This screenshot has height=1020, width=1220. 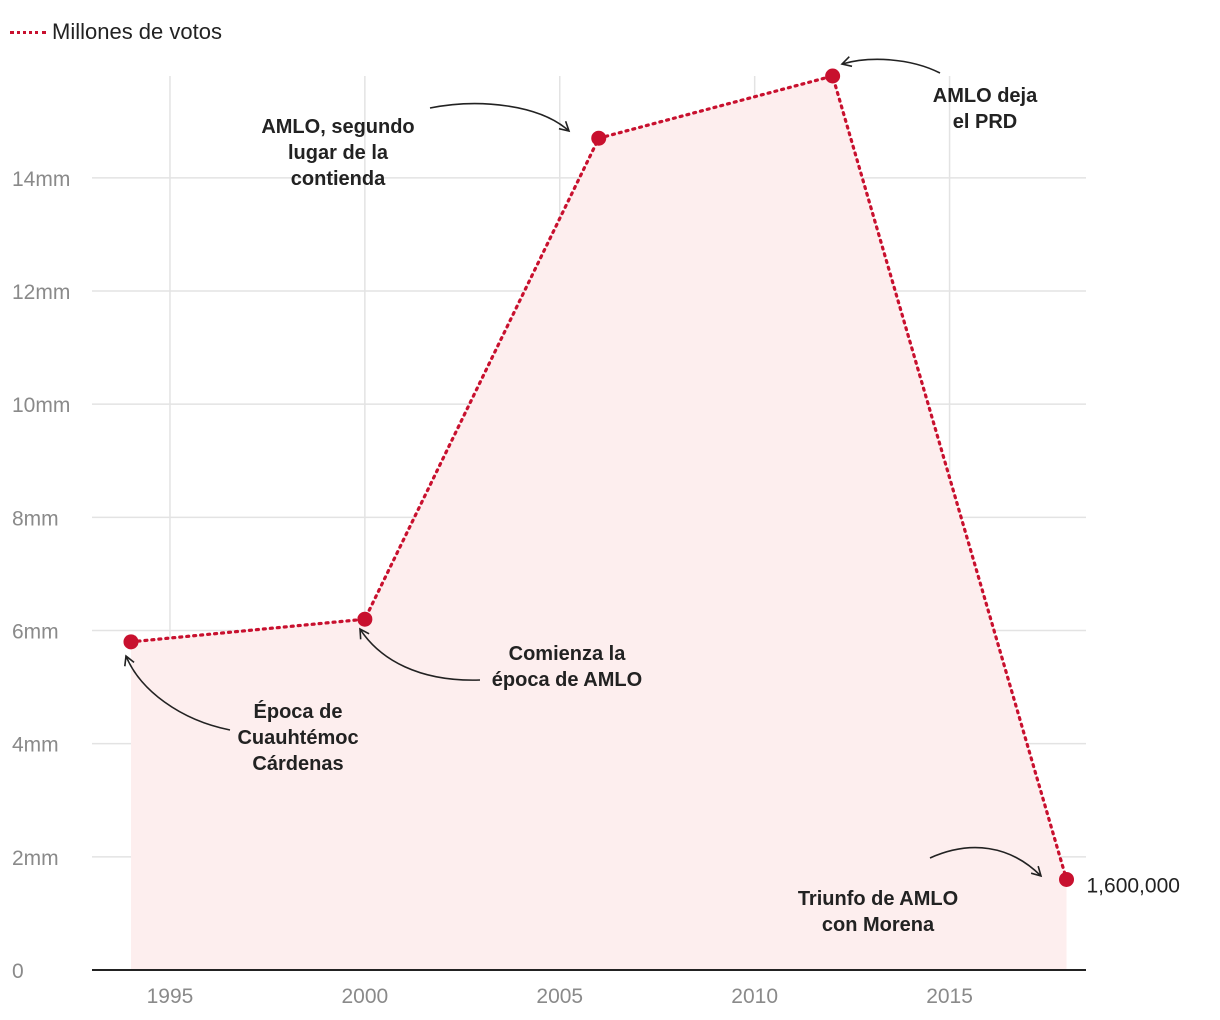 I want to click on annotation-text: AMLO, segundo, so click(x=337, y=127).